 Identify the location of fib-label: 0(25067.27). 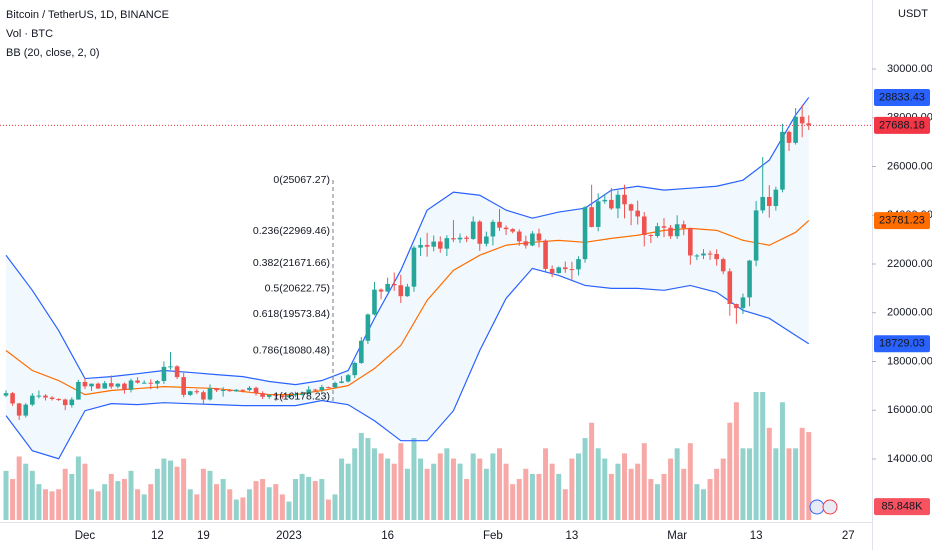
(301, 180).